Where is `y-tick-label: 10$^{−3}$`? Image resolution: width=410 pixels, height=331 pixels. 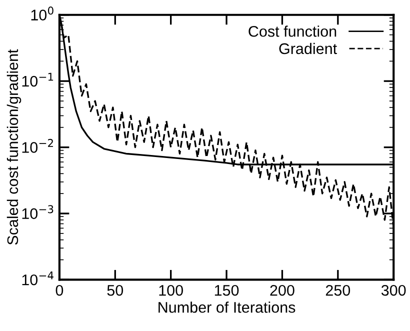 y-tick-label: 10$^{−3}$ is located at coordinates (38, 212).